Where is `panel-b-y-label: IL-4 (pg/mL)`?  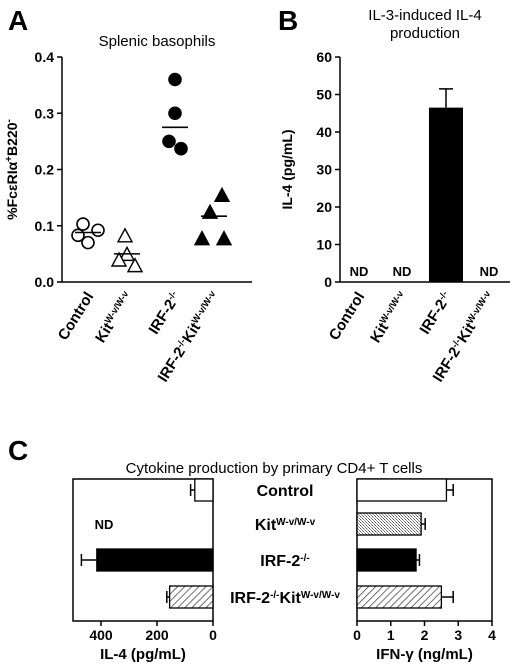
panel-b-y-label: IL-4 (pg/mL) is located at coordinates (287, 169).